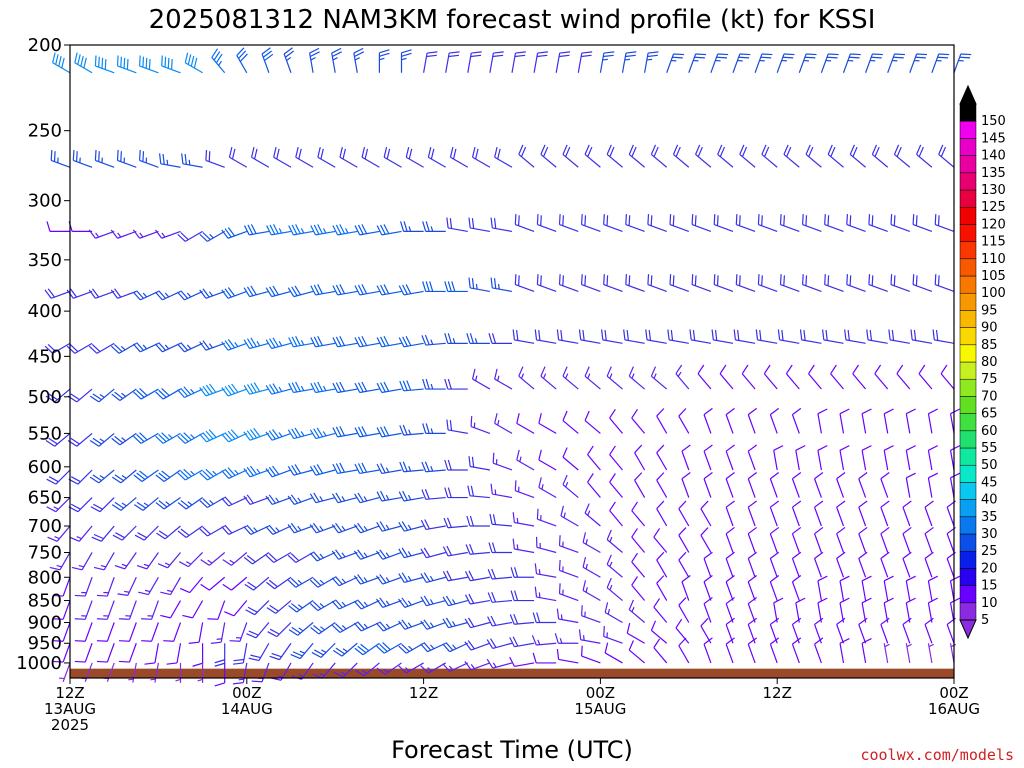 This screenshot has width=1024, height=768. I want to click on credit-text: coolwx.com/models, so click(937, 755).